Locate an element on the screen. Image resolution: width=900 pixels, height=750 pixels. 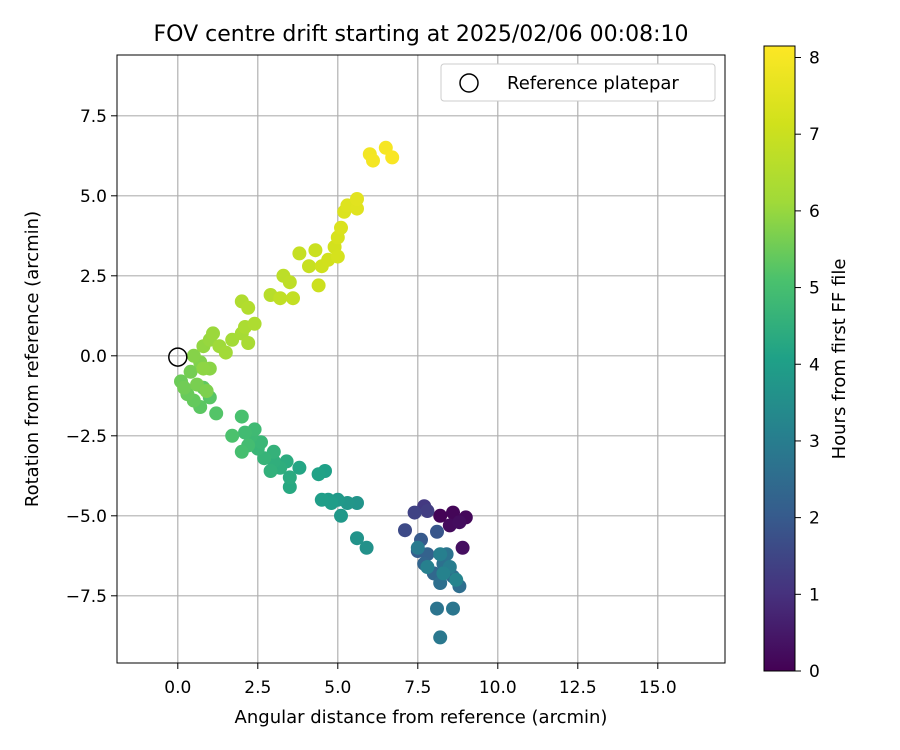
reference-platepar-marker is located at coordinates (178, 357).